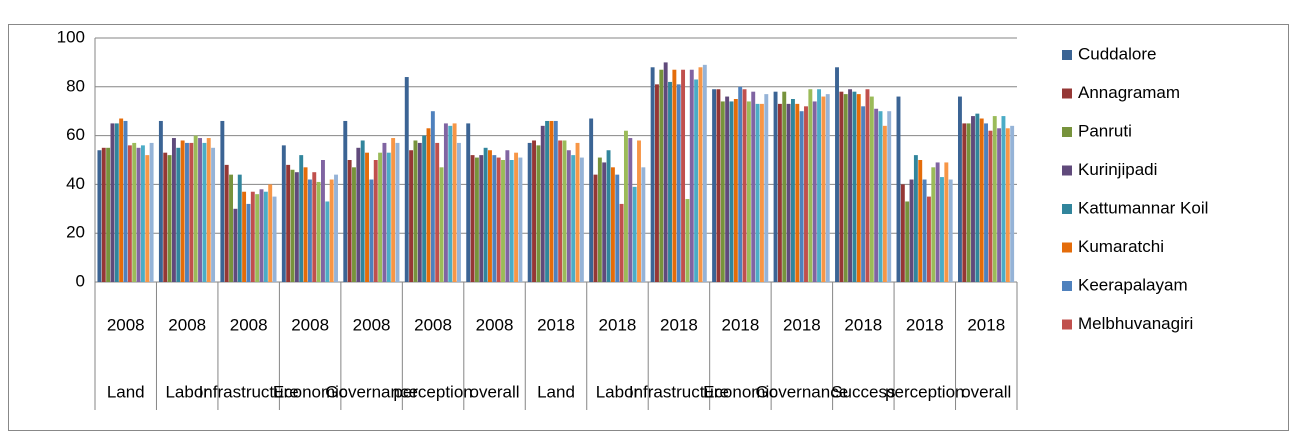 The image size is (1294, 437). What do you see at coordinates (986, 391) in the screenshot?
I see `x-tick-label: overall` at bounding box center [986, 391].